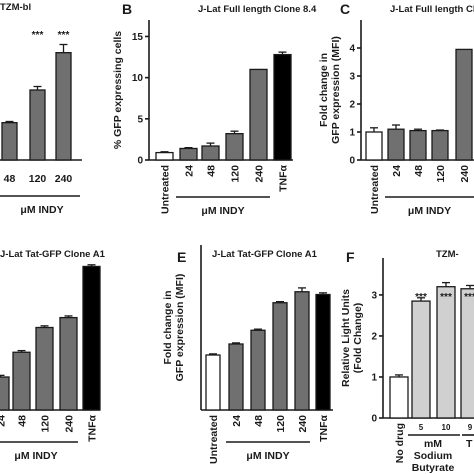 This screenshot has height=474, width=474. What do you see at coordinates (138, 37) in the screenshot?
I see `y-tick-label: 15` at bounding box center [138, 37].